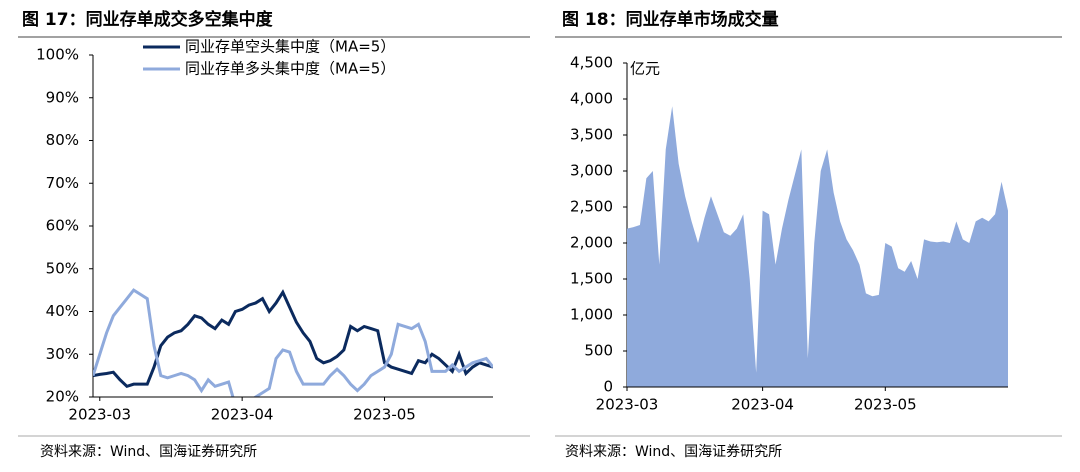 The height and width of the screenshot is (472, 1080). I want to click on chart-title: 图 18：同业存单市场成交量, so click(670, 19).